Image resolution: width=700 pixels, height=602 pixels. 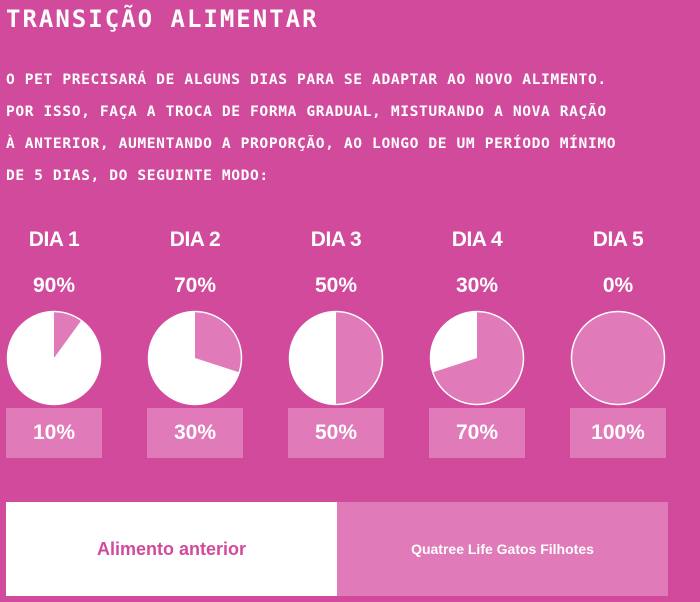 I want to click on pie-new-food-slice, so click(x=618, y=358).